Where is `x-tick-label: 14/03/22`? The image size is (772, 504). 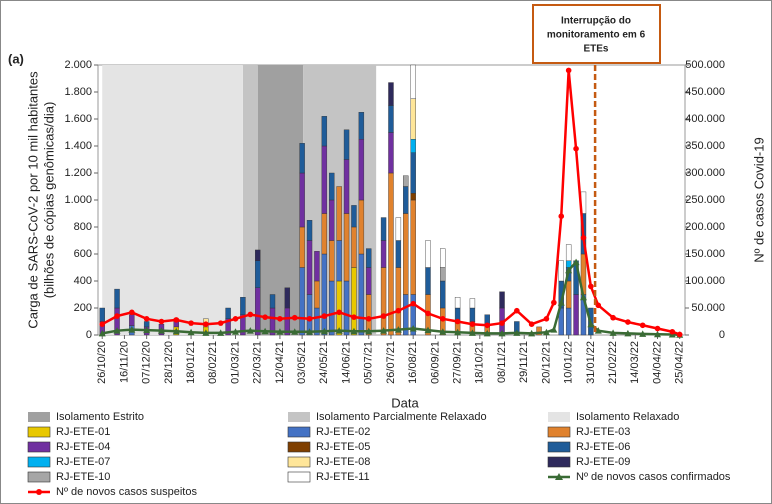
x-tick-label: 14/03/22 is located at coordinates (635, 362).